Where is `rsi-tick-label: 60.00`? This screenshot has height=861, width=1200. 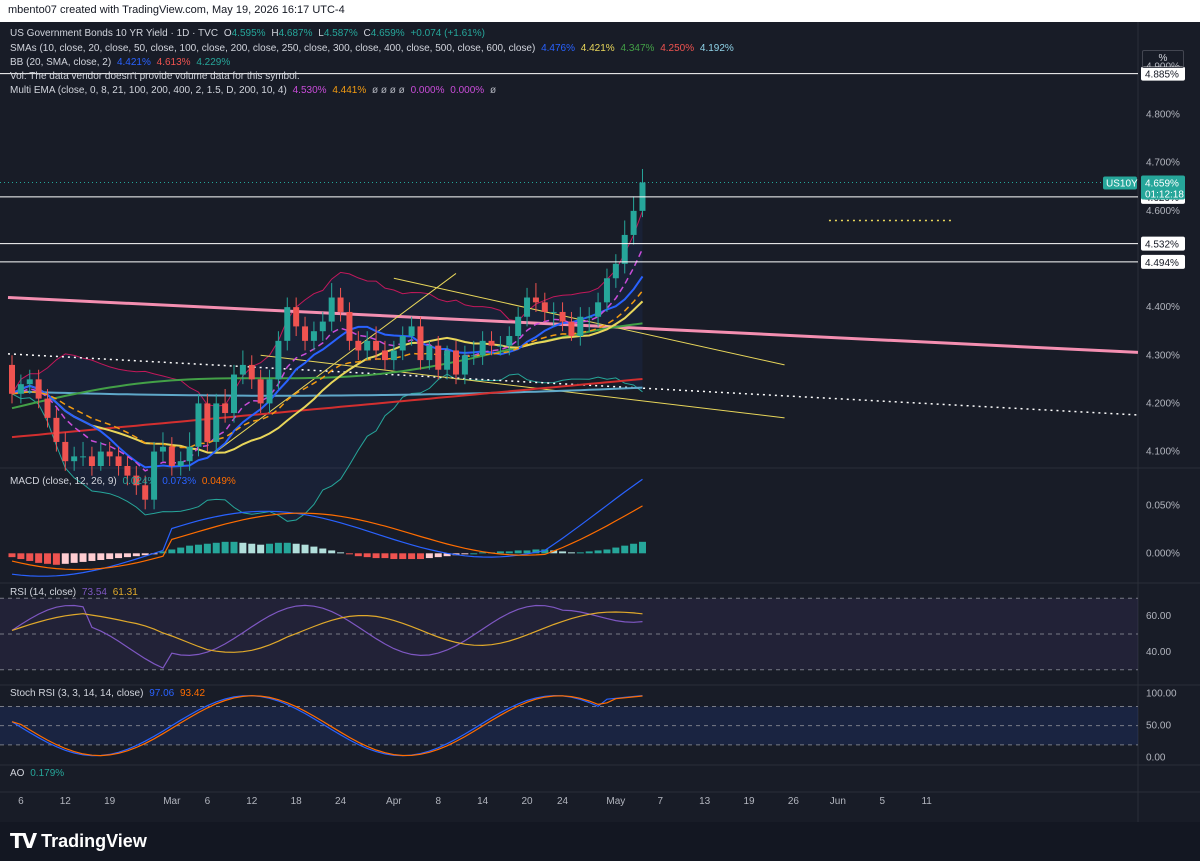 rsi-tick-label: 60.00 is located at coordinates (1158, 616).